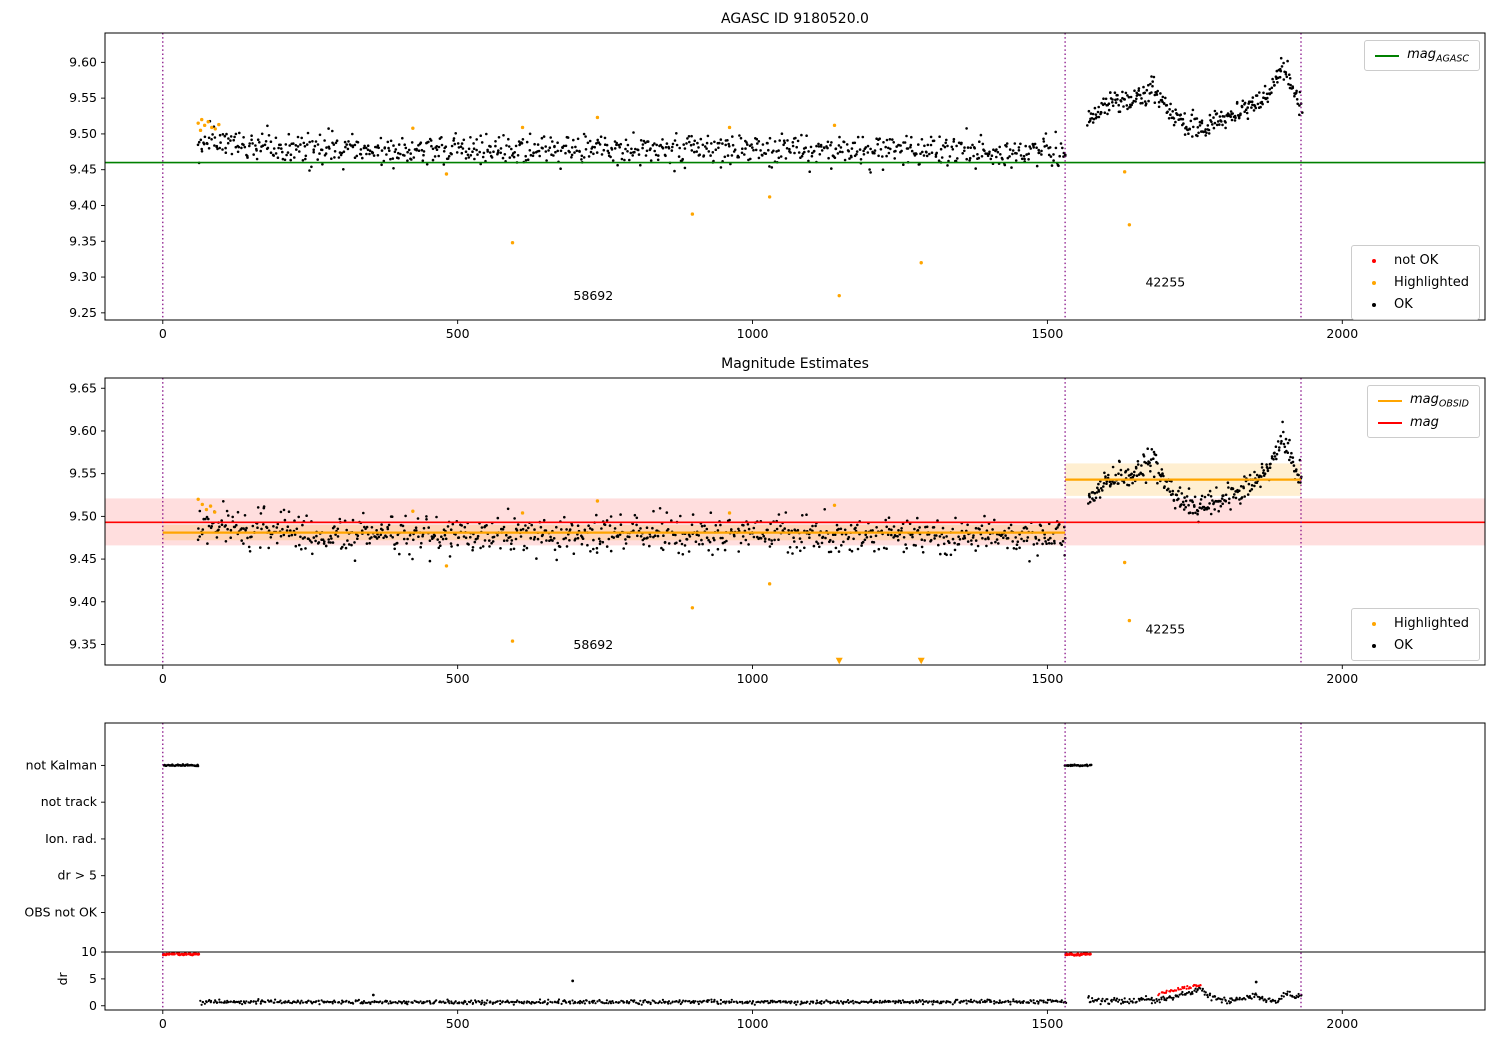 The width and height of the screenshot is (1500, 1050). Describe the element at coordinates (1423, 411) in the screenshot. I see `legend-magest-top-right: magOBSID mag` at that location.